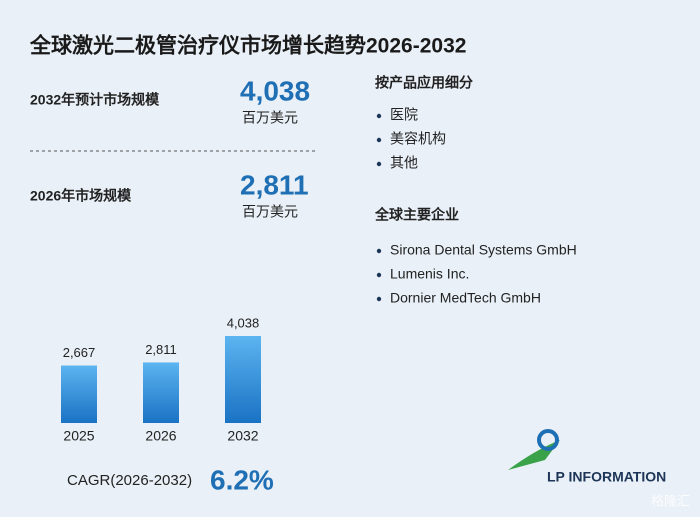 The image size is (700, 517). What do you see at coordinates (404, 115) in the screenshot?
I see `list-item: 医院` at bounding box center [404, 115].